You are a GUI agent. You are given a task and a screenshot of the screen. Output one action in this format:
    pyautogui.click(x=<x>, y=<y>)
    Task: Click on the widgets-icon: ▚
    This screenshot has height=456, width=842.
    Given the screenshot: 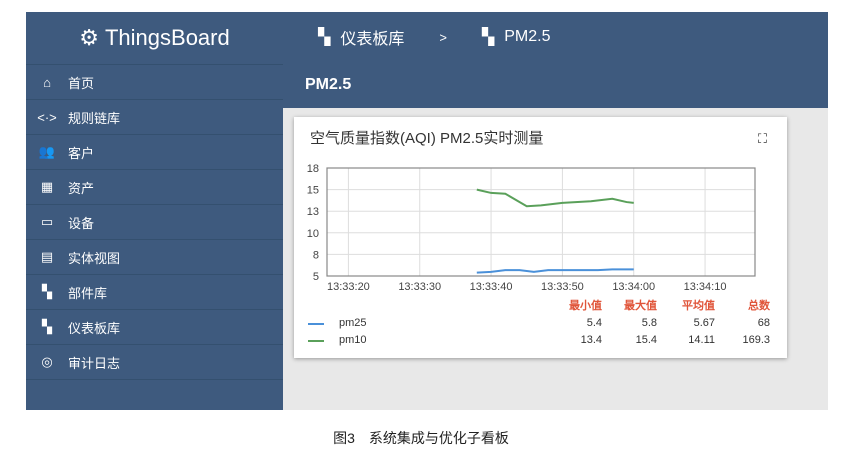 What is the action you would take?
    pyautogui.click(x=47, y=291)
    